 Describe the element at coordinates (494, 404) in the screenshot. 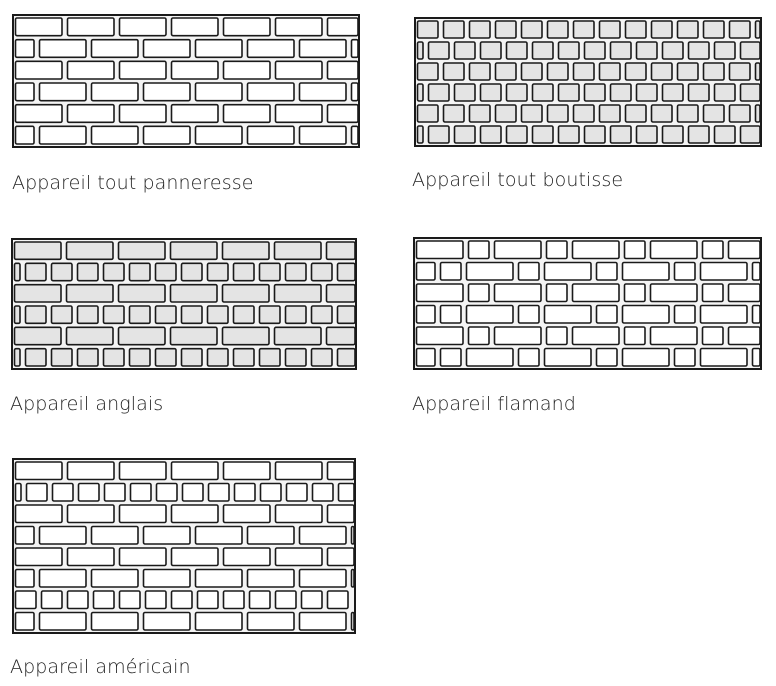

I see `caption-flemish-bond: Appareil flamand` at that location.